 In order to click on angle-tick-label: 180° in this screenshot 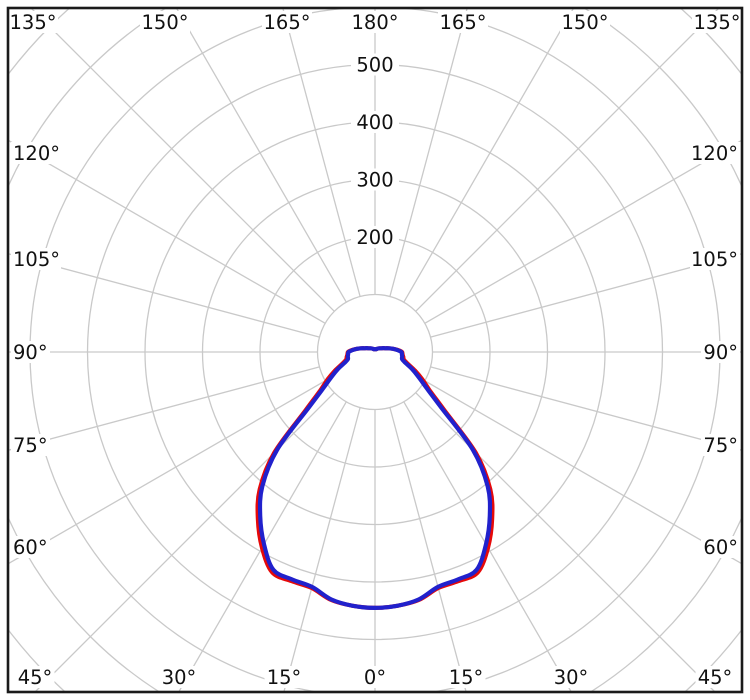, I will do `click(375, 22)`.